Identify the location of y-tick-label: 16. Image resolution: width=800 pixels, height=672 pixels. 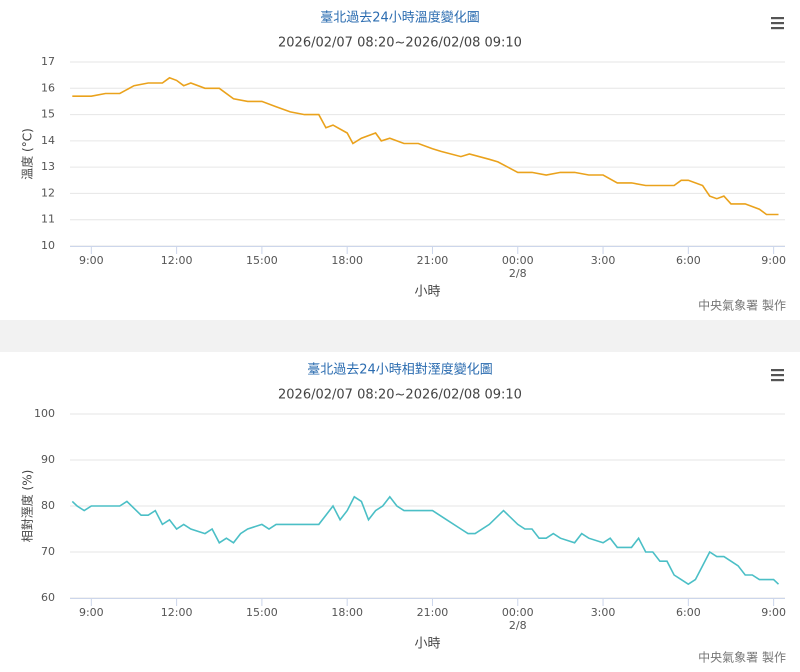
(48, 87).